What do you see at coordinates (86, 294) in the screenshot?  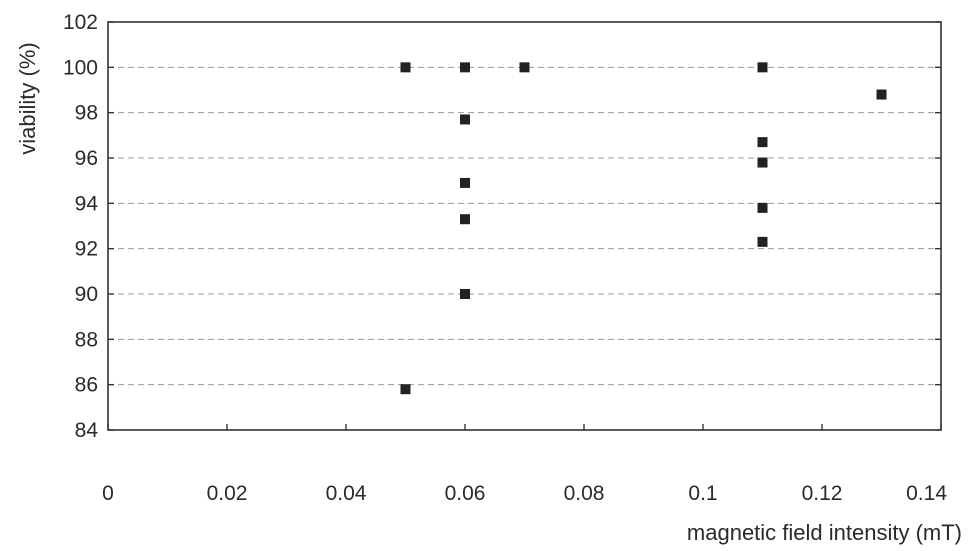 I see `y-tick-label: 90` at bounding box center [86, 294].